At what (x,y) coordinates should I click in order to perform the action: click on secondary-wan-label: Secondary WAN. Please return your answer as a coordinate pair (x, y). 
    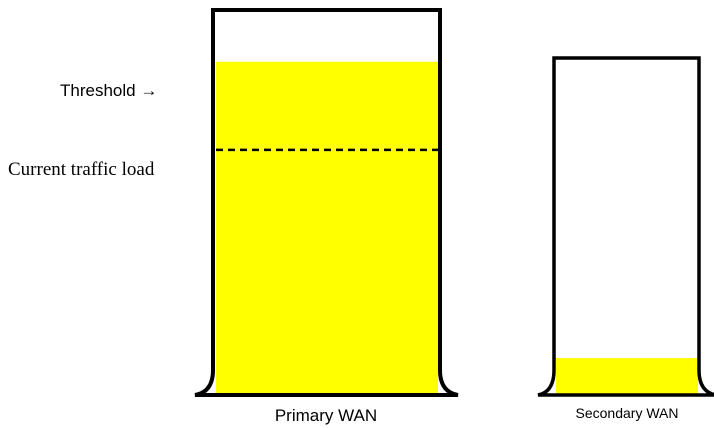
    Looking at the image, I should click on (627, 413).